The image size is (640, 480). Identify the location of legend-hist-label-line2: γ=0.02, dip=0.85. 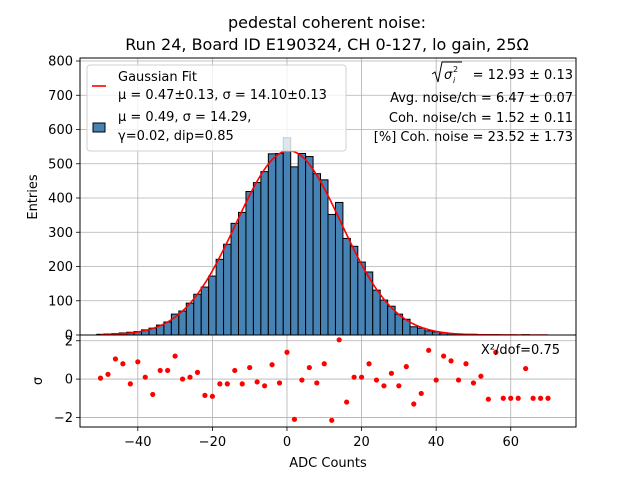
(176, 136).